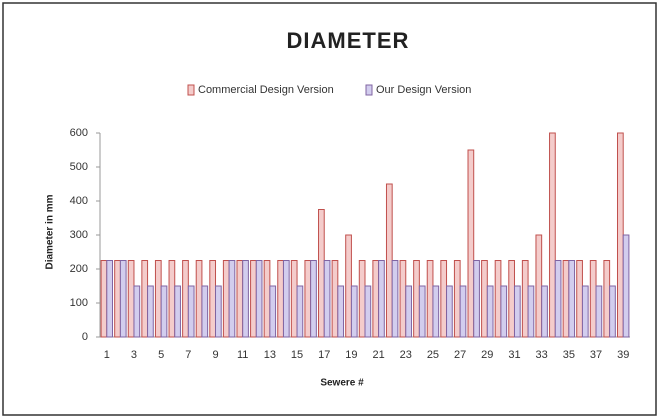 Image resolution: width=659 pixels, height=418 pixels. I want to click on x-tick-label: 25, so click(433, 355).